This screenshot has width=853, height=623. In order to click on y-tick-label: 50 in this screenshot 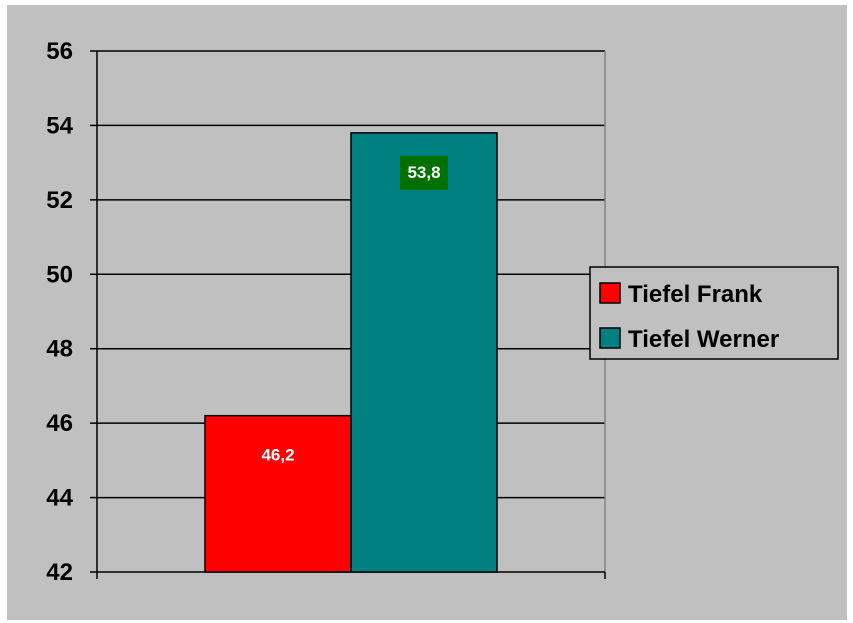, I will do `click(59, 274)`.